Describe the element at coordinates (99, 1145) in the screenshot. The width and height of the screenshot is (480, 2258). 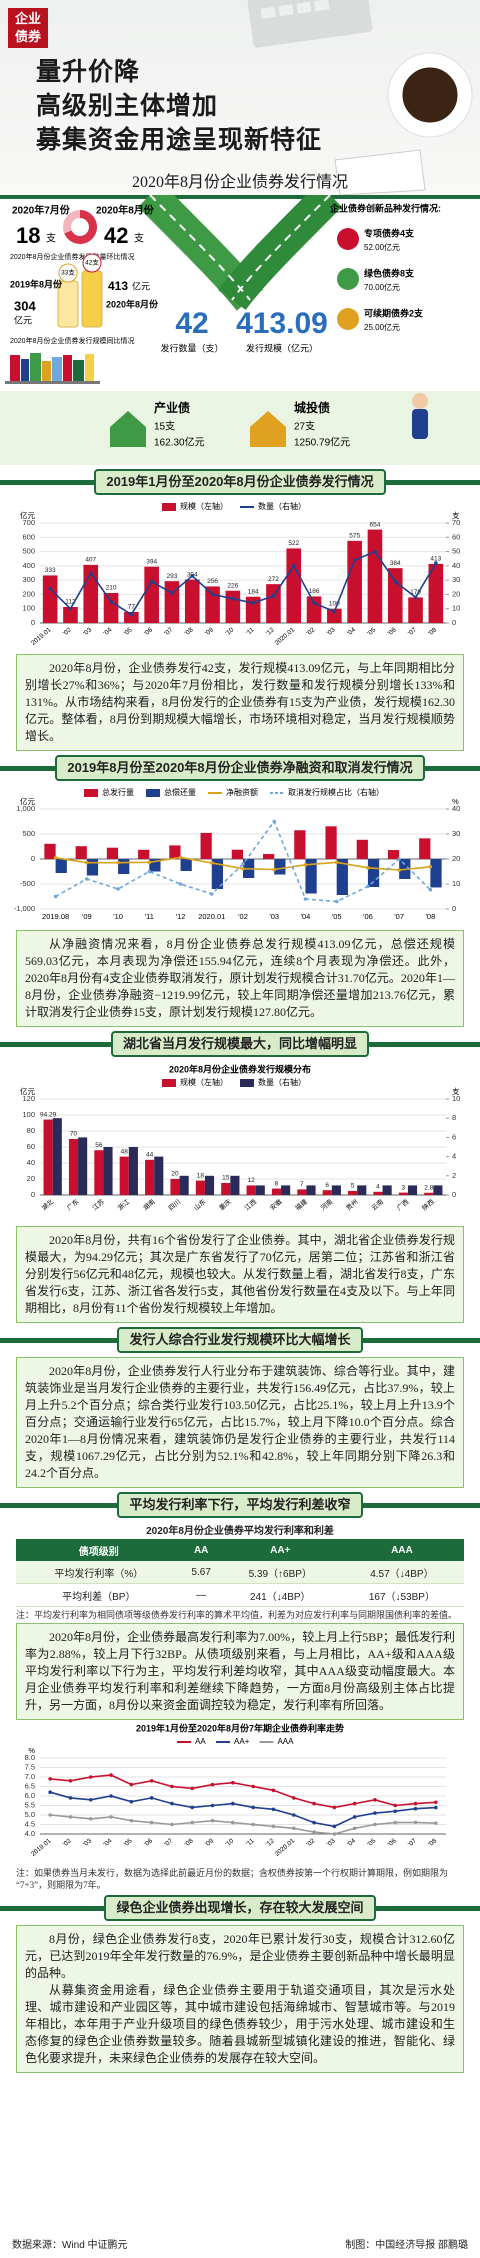
I see `data-label: 56` at that location.